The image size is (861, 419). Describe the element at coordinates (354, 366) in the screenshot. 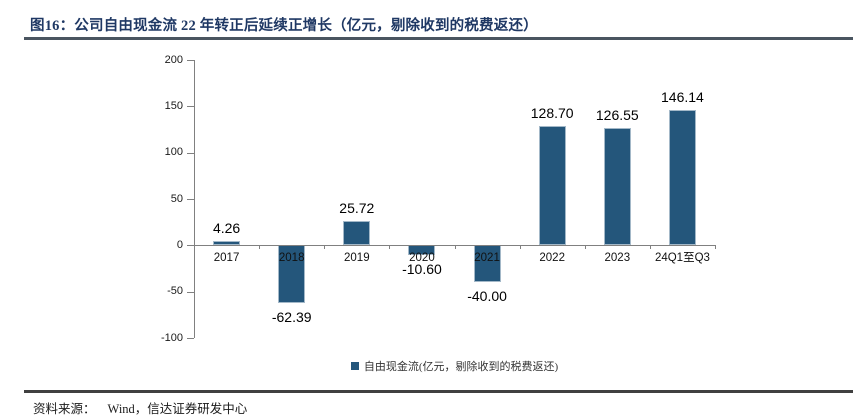

I see `legend-swatch-icon` at that location.